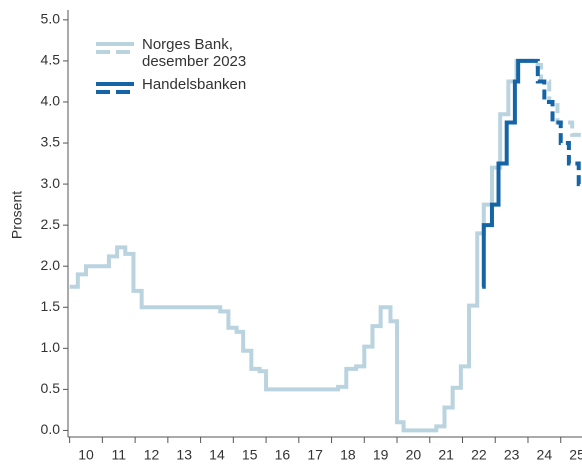 This screenshot has height=464, width=582. Describe the element at coordinates (17, 215) in the screenshot. I see `y-axis-label: Prosent` at that location.